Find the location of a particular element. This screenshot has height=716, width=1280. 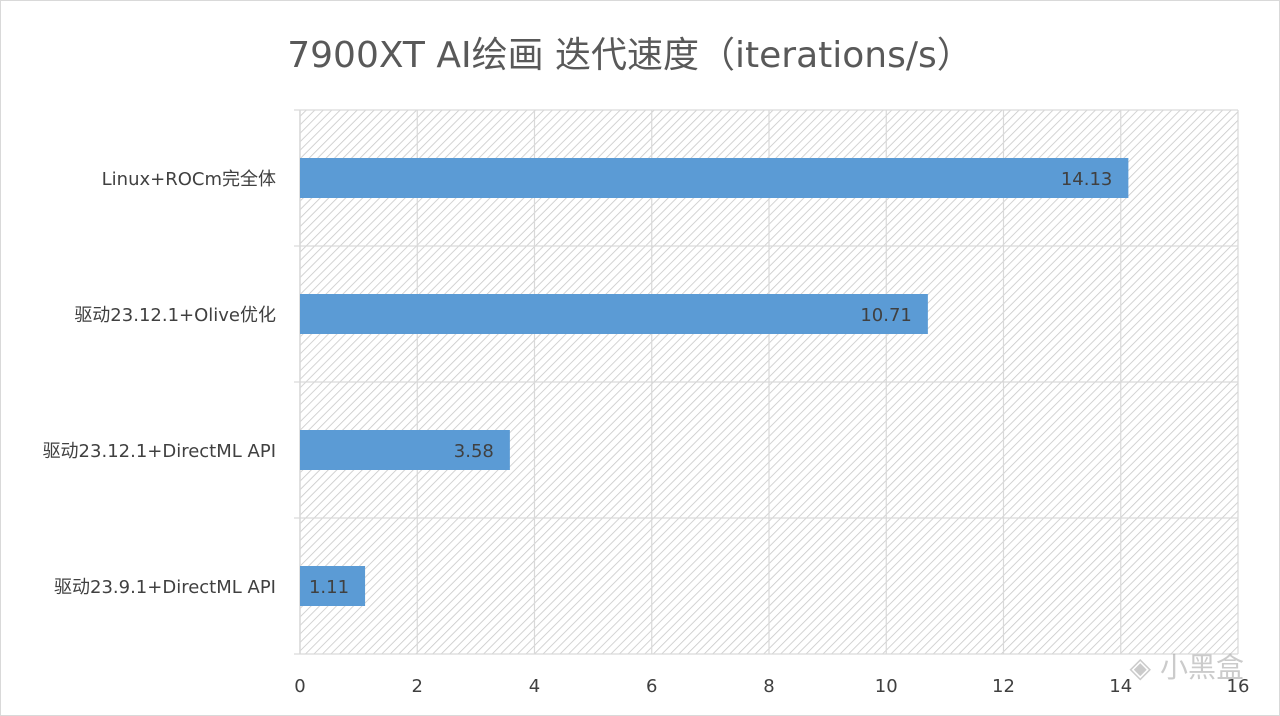

x-tick-label: 2 is located at coordinates (417, 686).